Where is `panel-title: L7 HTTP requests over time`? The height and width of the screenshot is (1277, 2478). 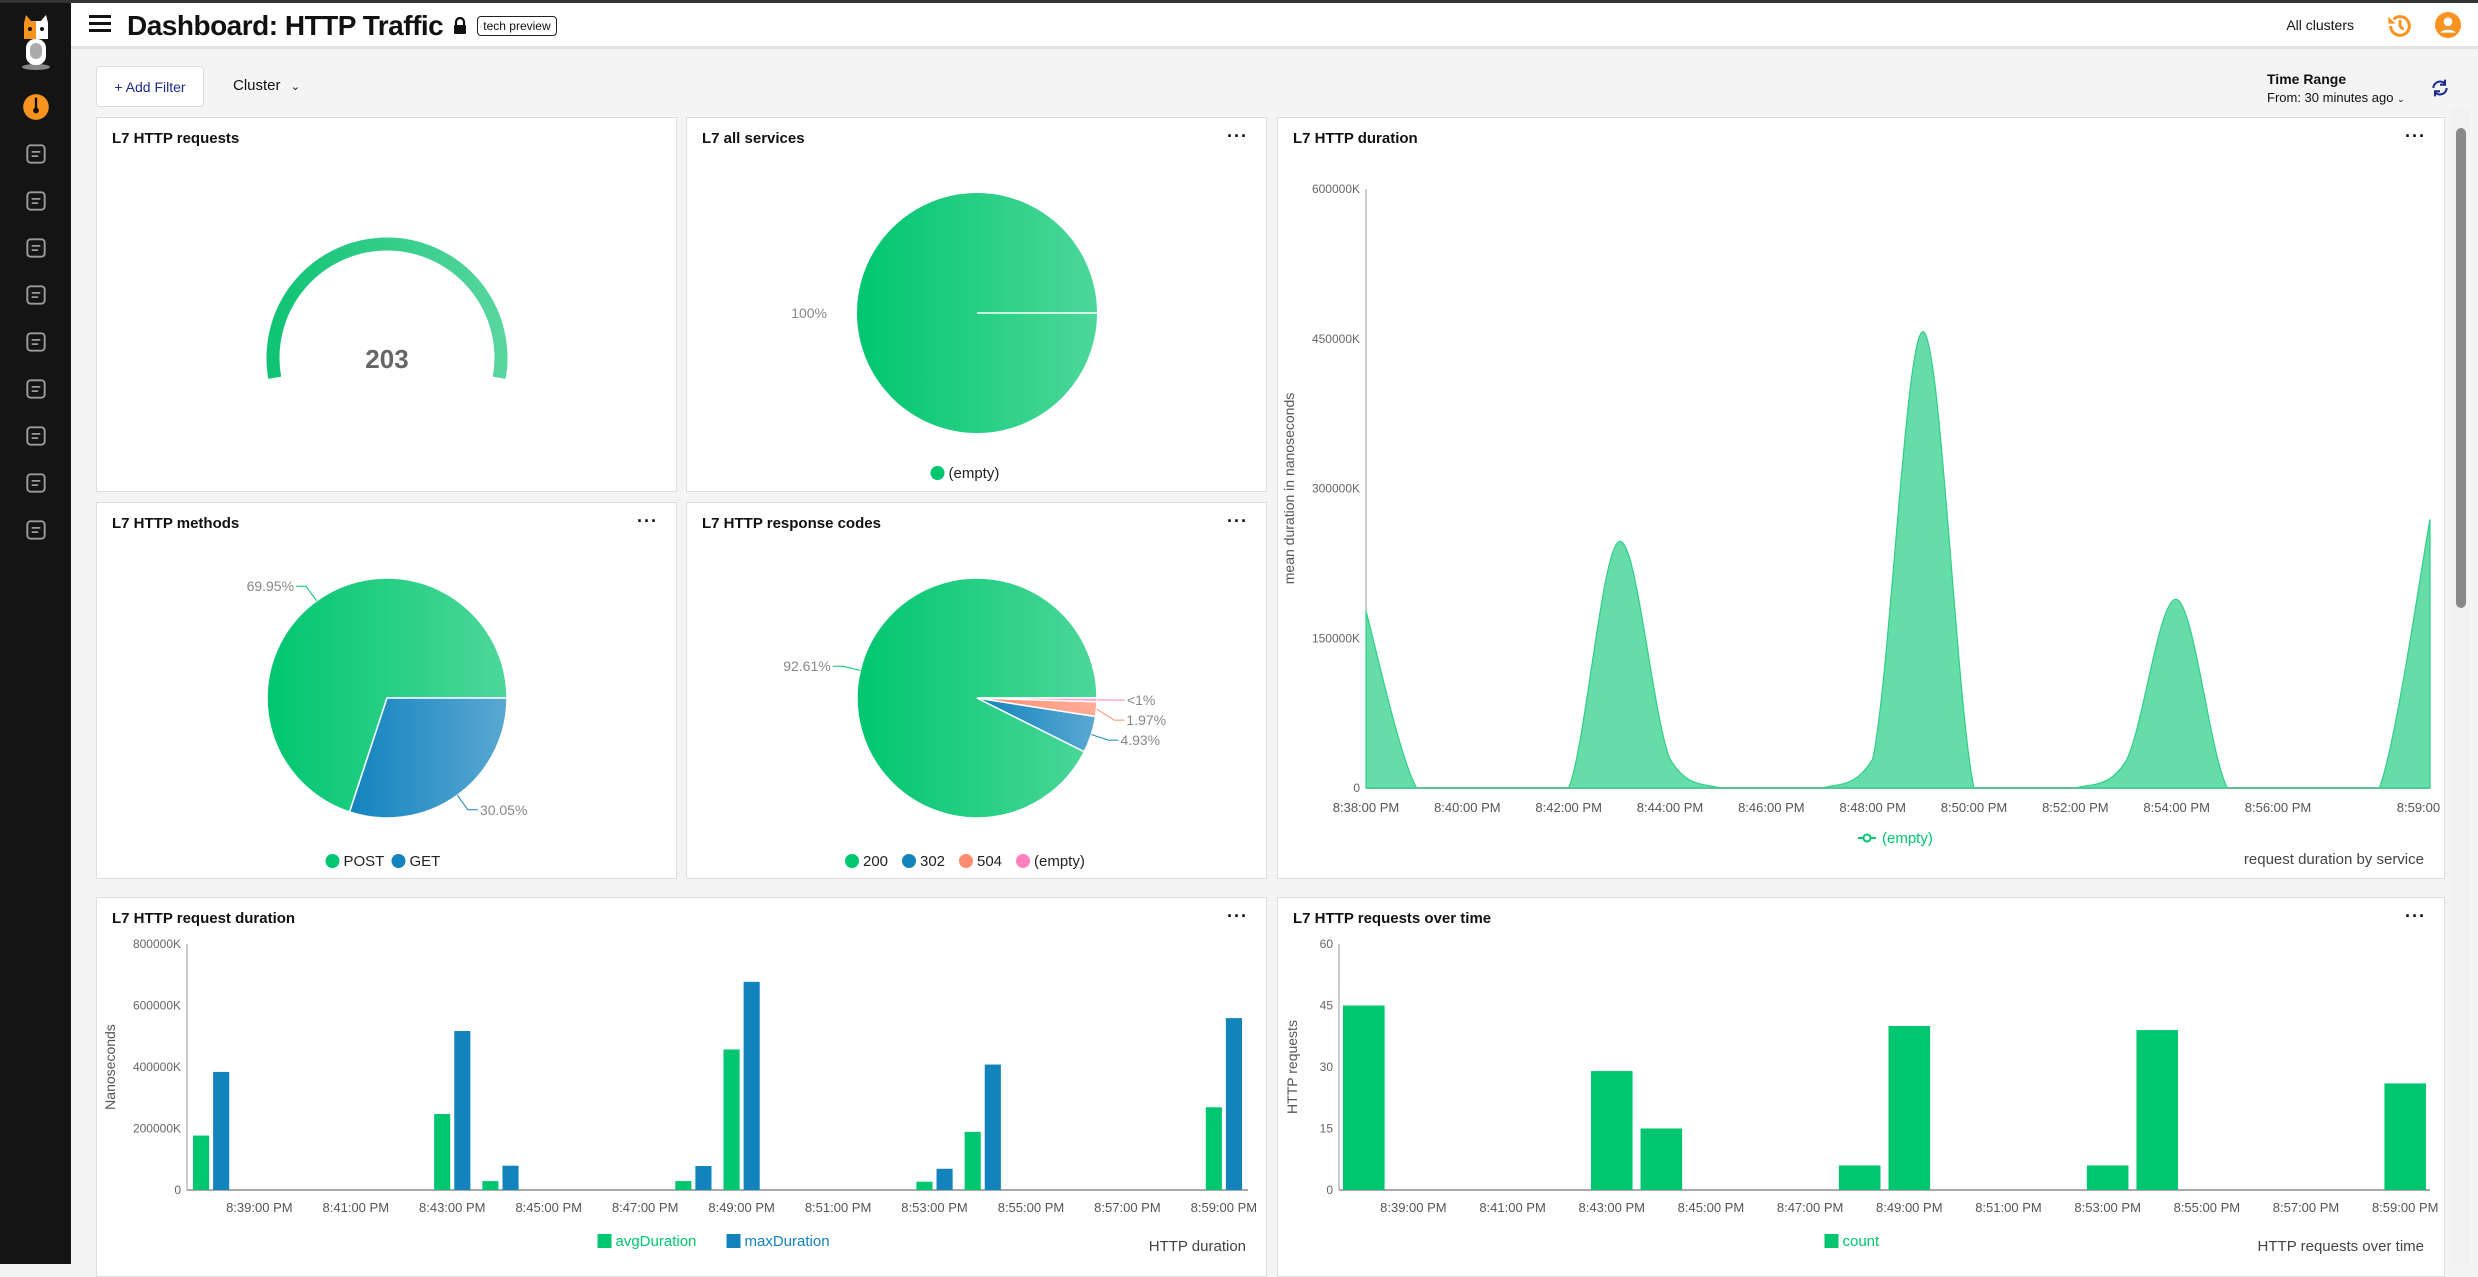
panel-title: L7 HTTP requests over time is located at coordinates (1392, 918).